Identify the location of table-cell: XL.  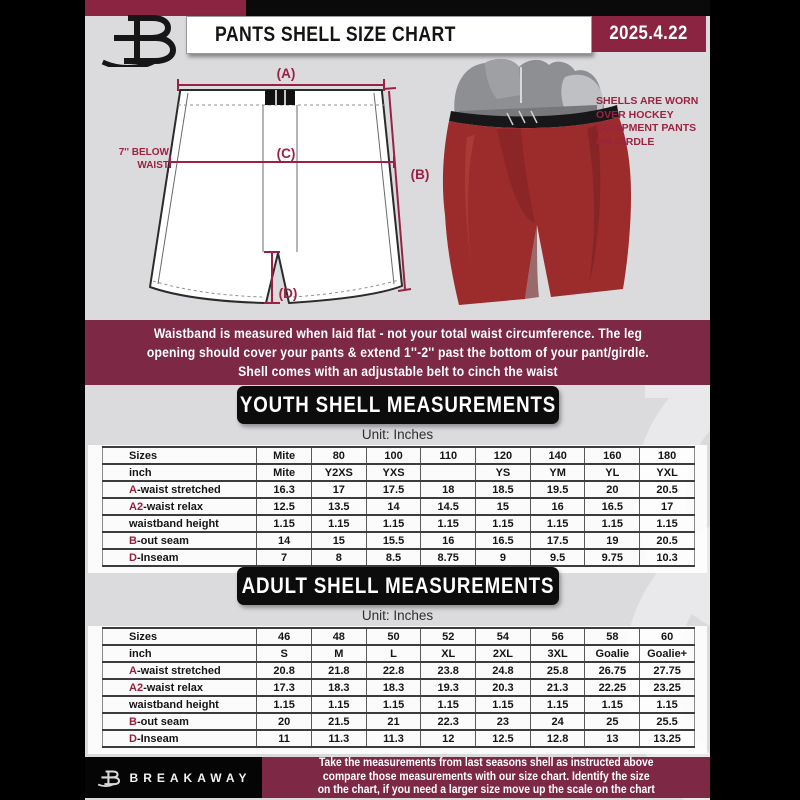
(448, 653).